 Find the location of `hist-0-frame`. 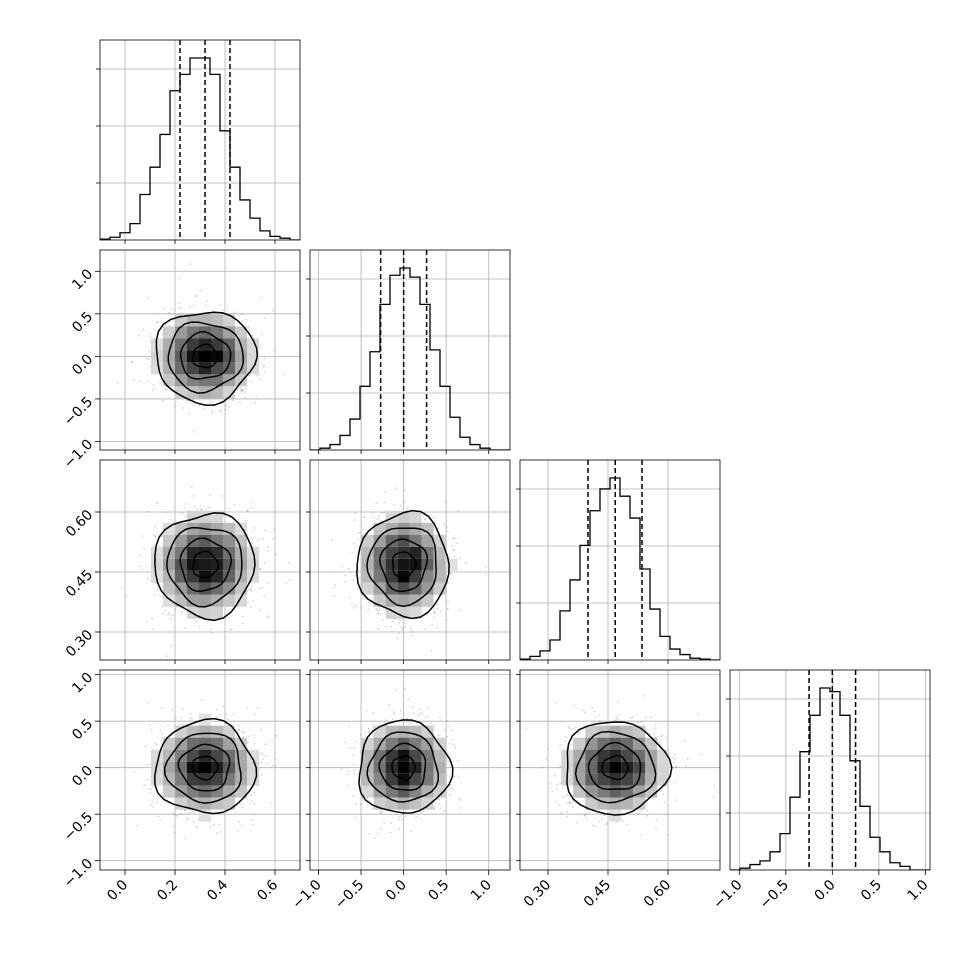

hist-0-frame is located at coordinates (200, 140).